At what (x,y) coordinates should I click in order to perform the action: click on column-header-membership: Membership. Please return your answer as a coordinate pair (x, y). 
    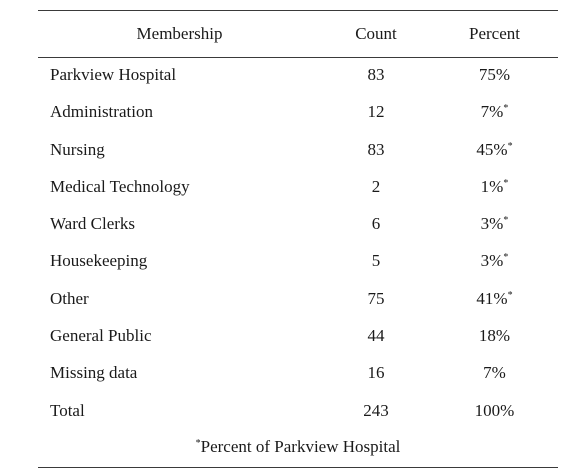
    Looking at the image, I should click on (179, 33).